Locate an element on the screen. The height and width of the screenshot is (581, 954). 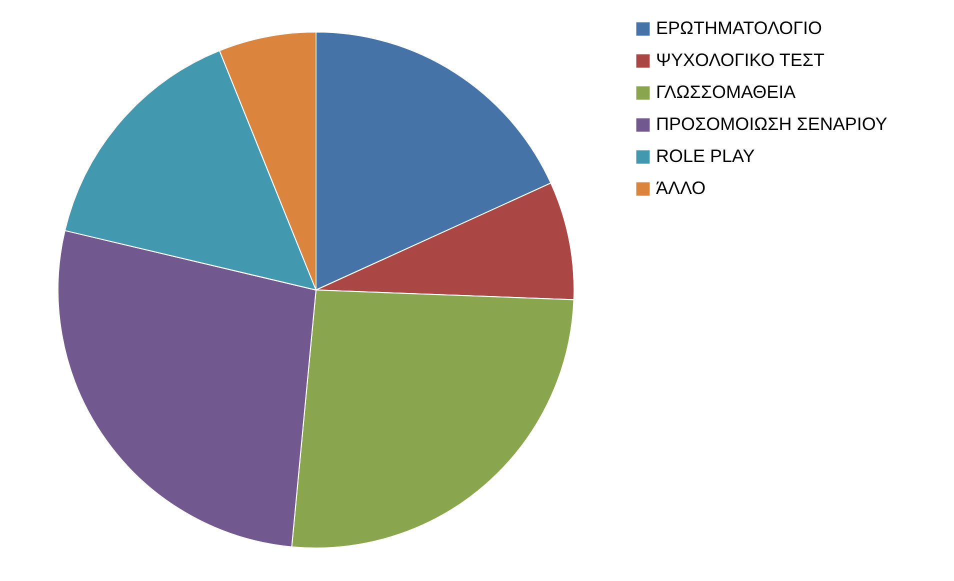
legend-label: ΆΛΛΟ is located at coordinates (681, 188).